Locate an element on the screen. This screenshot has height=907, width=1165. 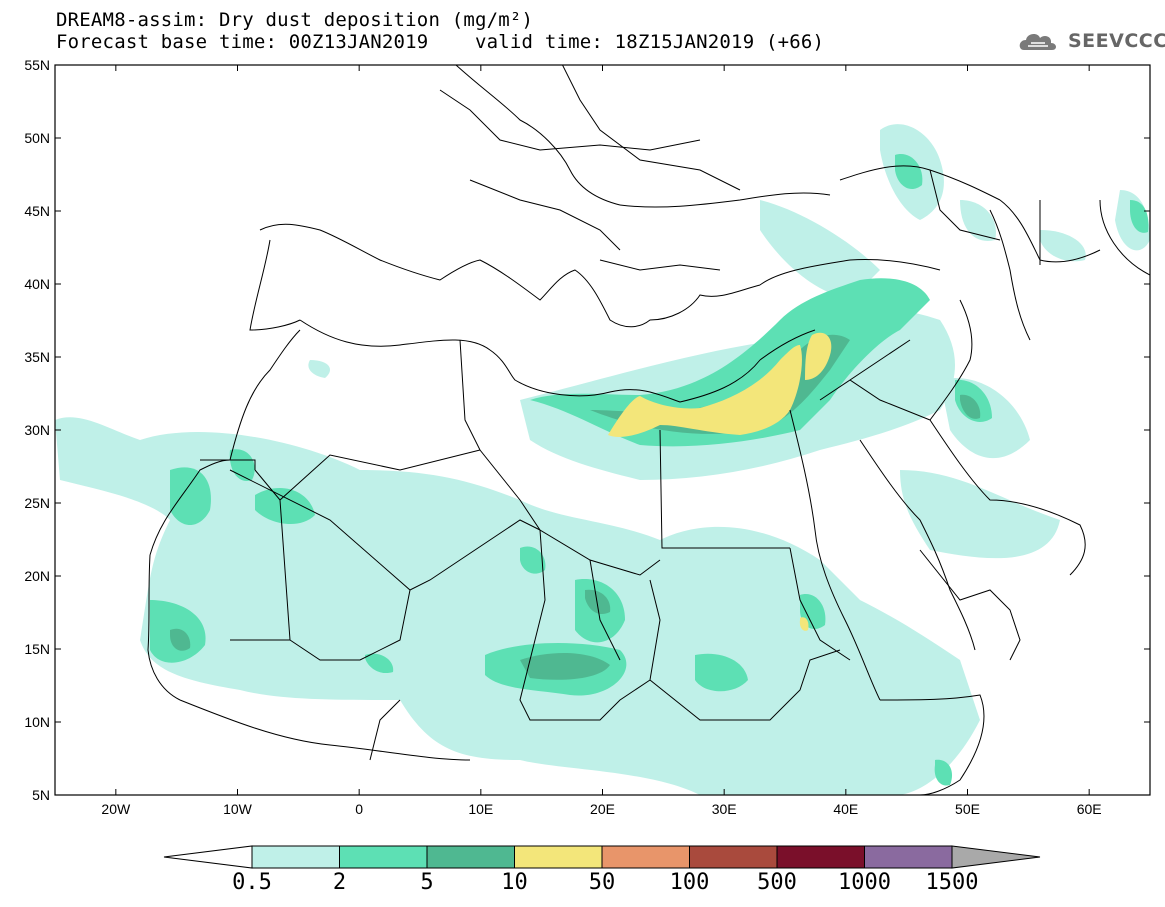
lon-label: 20E is located at coordinates (602, 809).